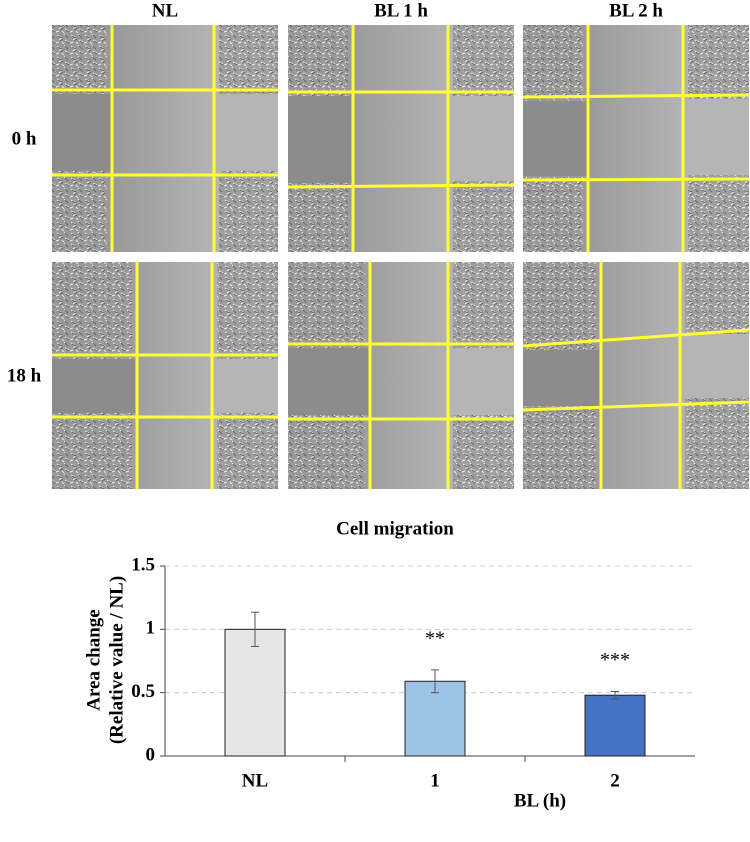 Image resolution: width=750 pixels, height=842 pixels. What do you see at coordinates (401, 10) in the screenshot?
I see `column-label: BL 1 h` at bounding box center [401, 10].